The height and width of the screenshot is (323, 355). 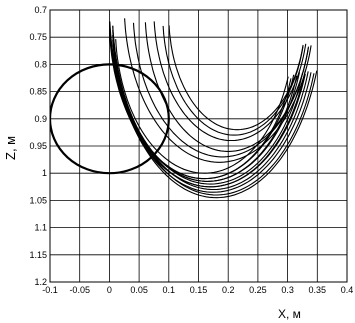 What do you see at coordinates (318, 290) in the screenshot?
I see `x-tick-label: 0.35` at bounding box center [318, 290].